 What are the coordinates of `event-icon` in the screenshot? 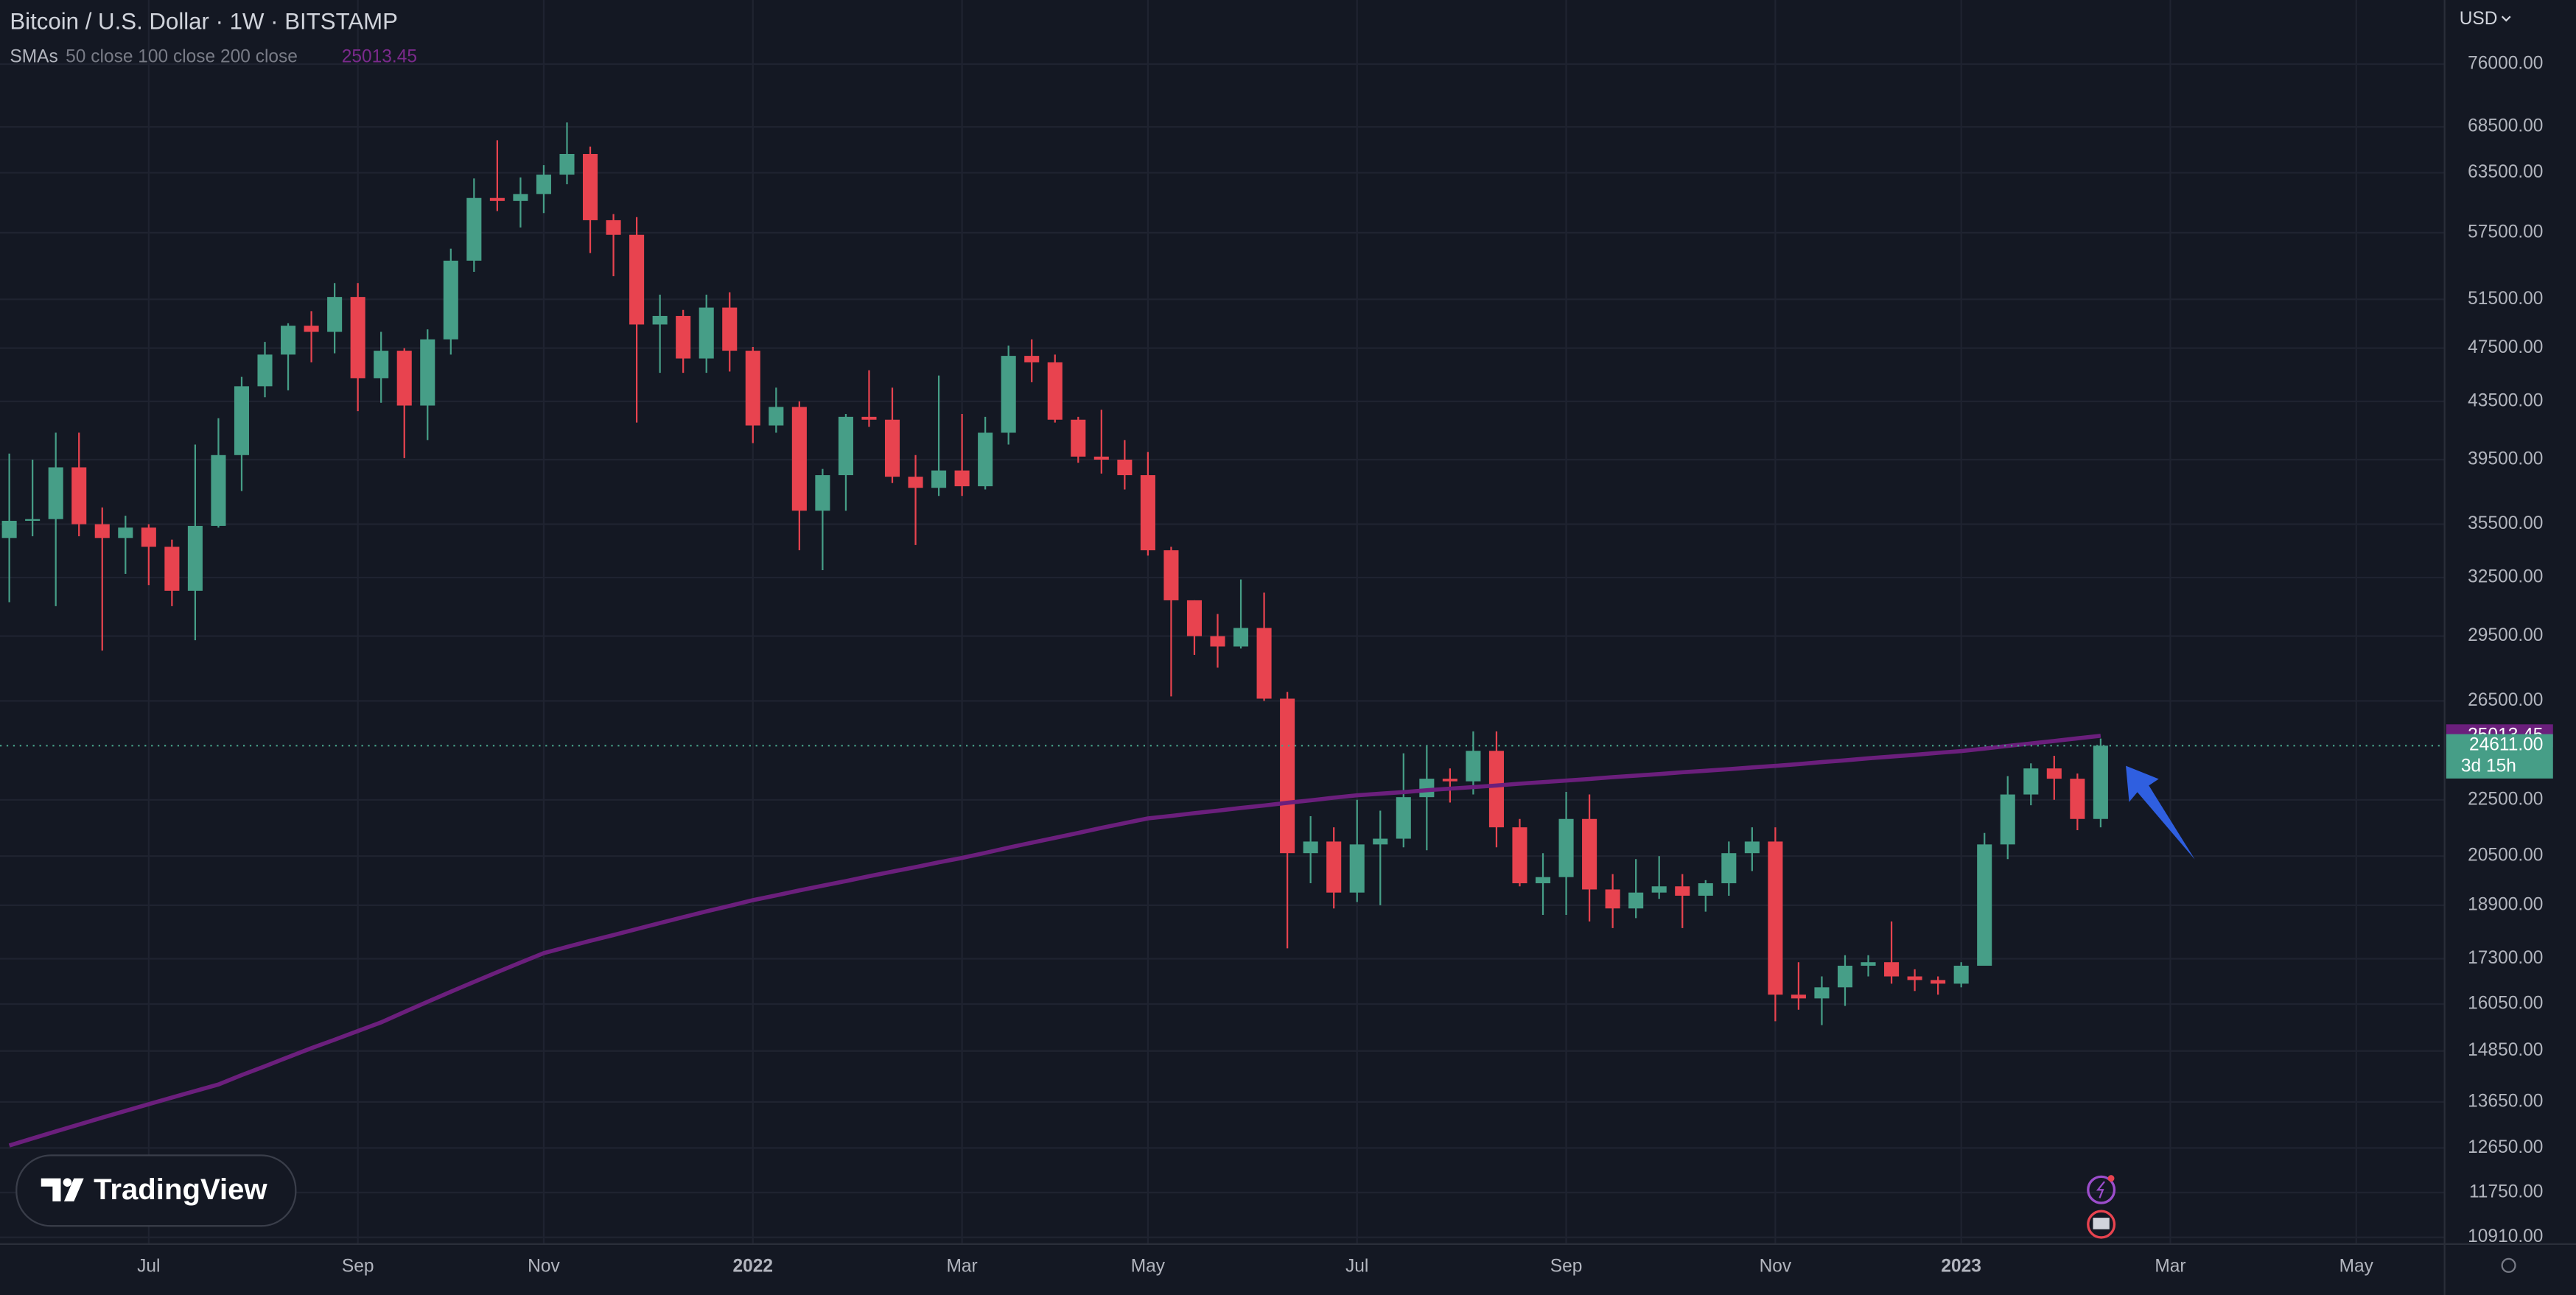 It's located at (2101, 1189).